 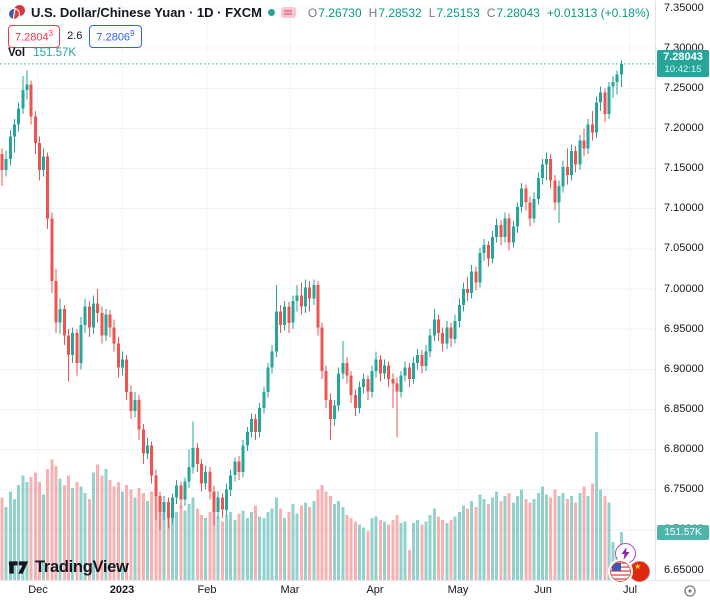 I want to click on low-value: 7.25153, so click(x=458, y=12).